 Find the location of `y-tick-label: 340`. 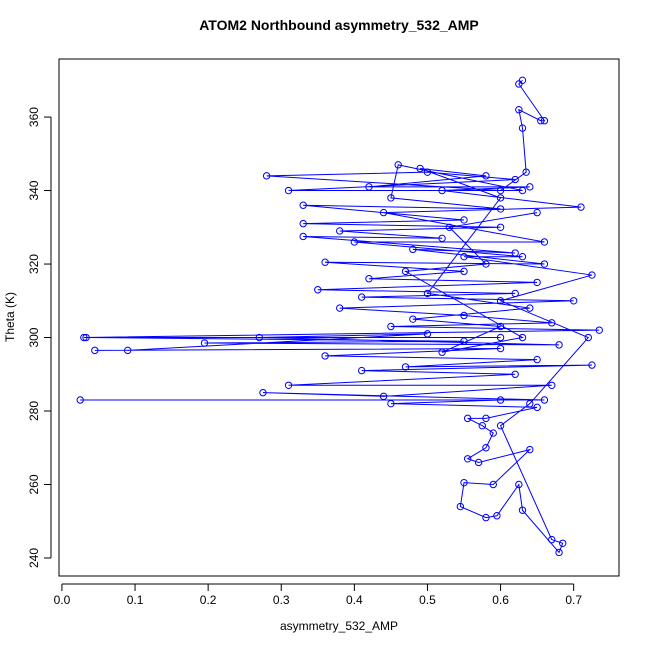

y-tick-label: 340 is located at coordinates (34, 190).